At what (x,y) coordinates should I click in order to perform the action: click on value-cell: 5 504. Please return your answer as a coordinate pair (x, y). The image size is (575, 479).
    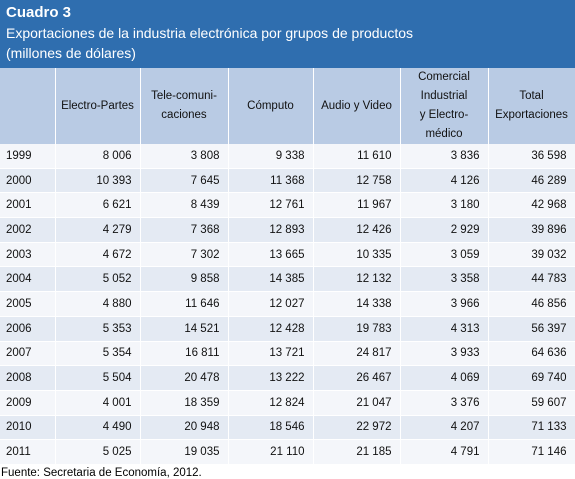
    Looking at the image, I should click on (98, 378).